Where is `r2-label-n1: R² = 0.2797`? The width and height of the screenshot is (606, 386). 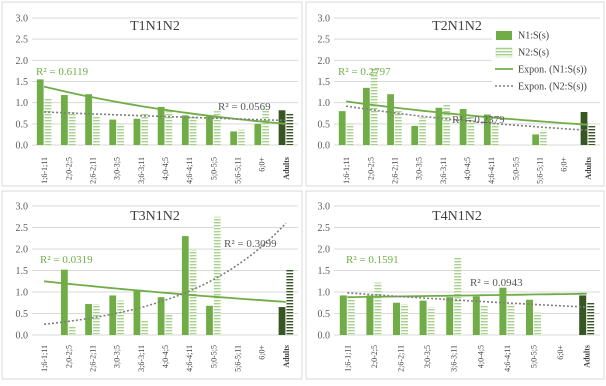 r2-label-n1: R² = 0.2797 is located at coordinates (364, 72).